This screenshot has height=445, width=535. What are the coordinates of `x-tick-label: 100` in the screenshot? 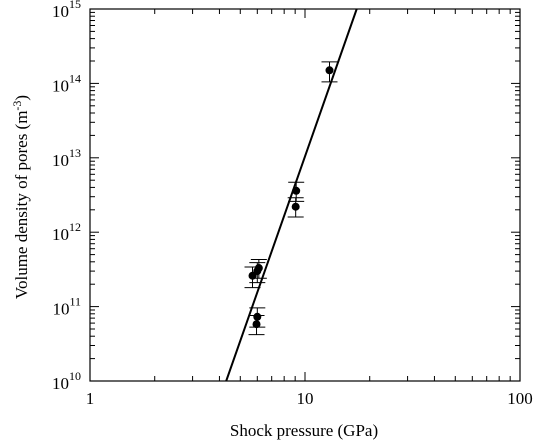 It's located at (520, 398).